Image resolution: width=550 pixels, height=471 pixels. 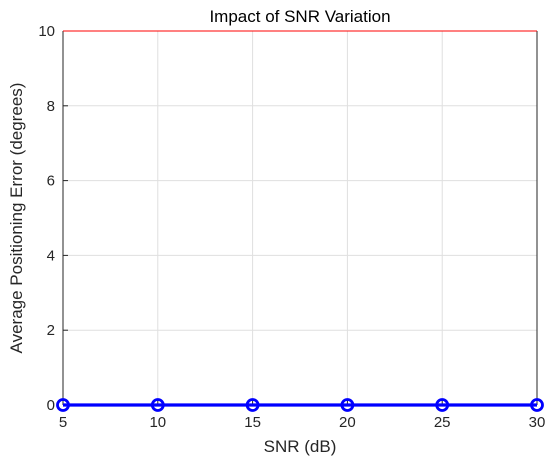 What do you see at coordinates (51, 405) in the screenshot?
I see `y-tick-label: 0` at bounding box center [51, 405].